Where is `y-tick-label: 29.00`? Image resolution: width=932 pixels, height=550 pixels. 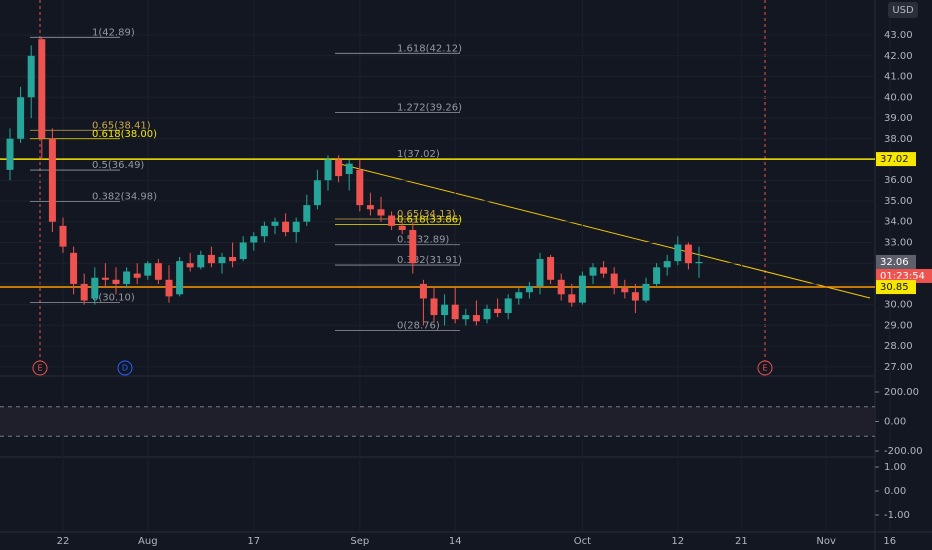
y-tick-label: 29.00 is located at coordinates (898, 325).